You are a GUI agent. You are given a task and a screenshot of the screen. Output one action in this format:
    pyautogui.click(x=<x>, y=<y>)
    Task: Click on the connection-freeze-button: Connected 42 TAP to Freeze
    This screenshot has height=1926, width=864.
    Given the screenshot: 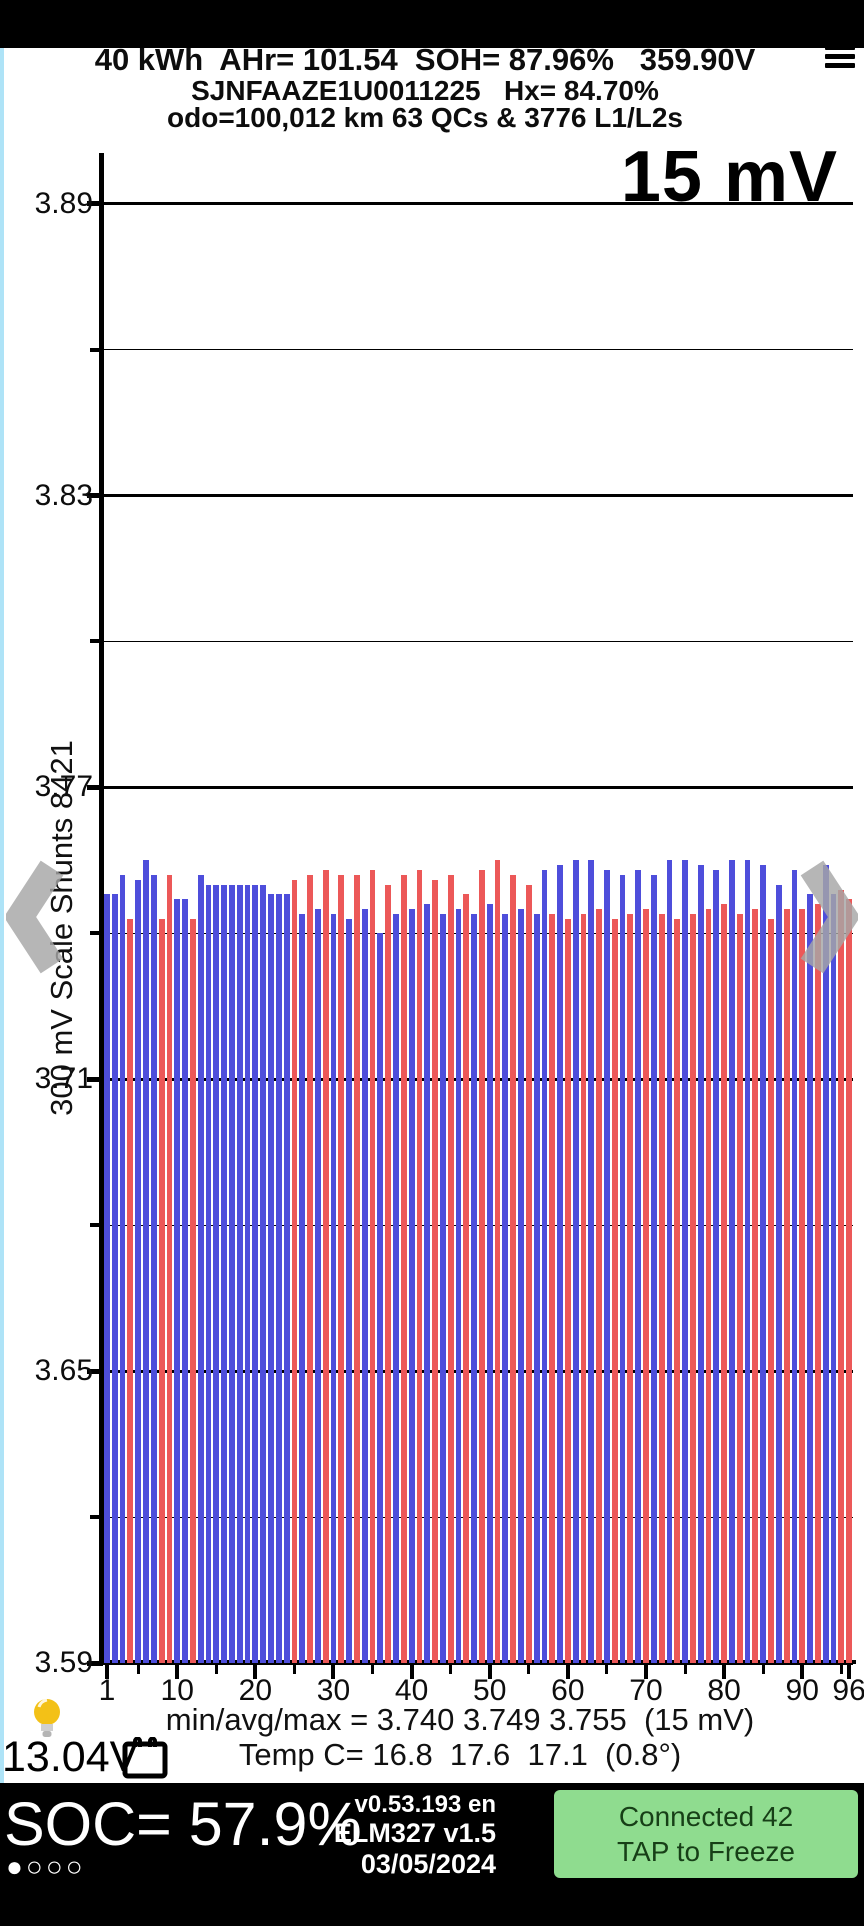 What is the action you would take?
    pyautogui.click(x=706, y=1834)
    